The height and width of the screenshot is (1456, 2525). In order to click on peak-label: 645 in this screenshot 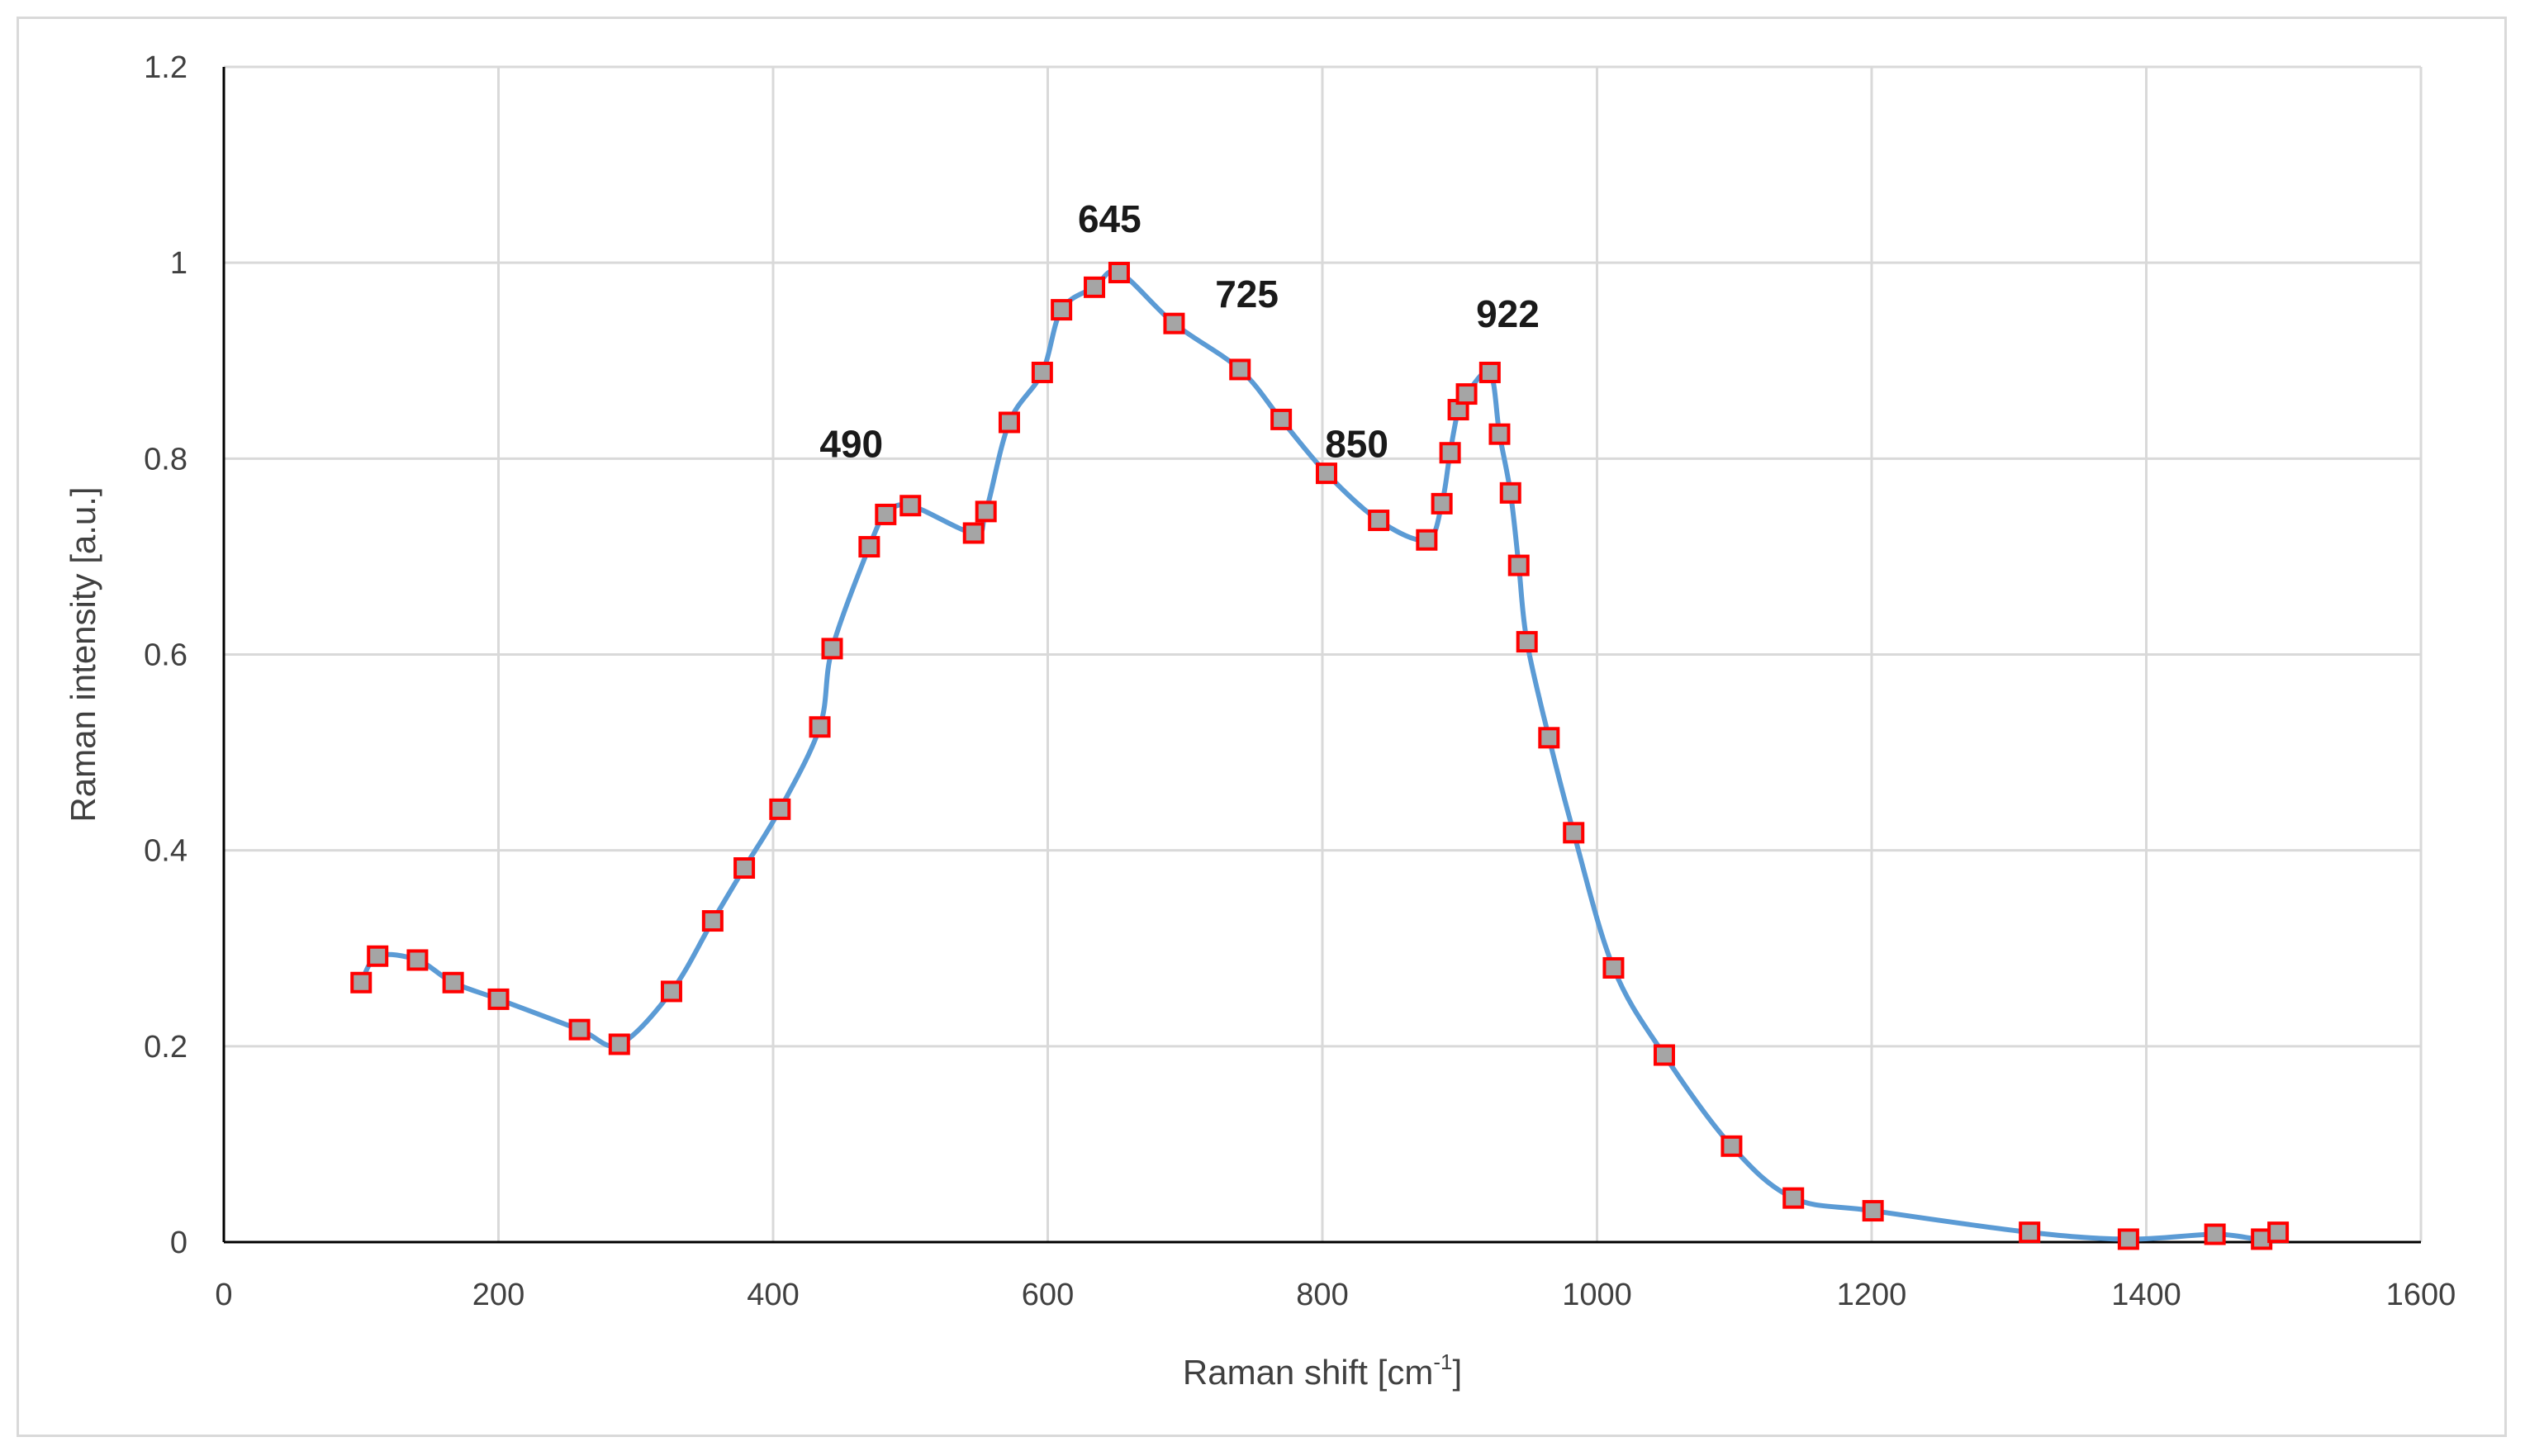, I will do `click(1109, 218)`.